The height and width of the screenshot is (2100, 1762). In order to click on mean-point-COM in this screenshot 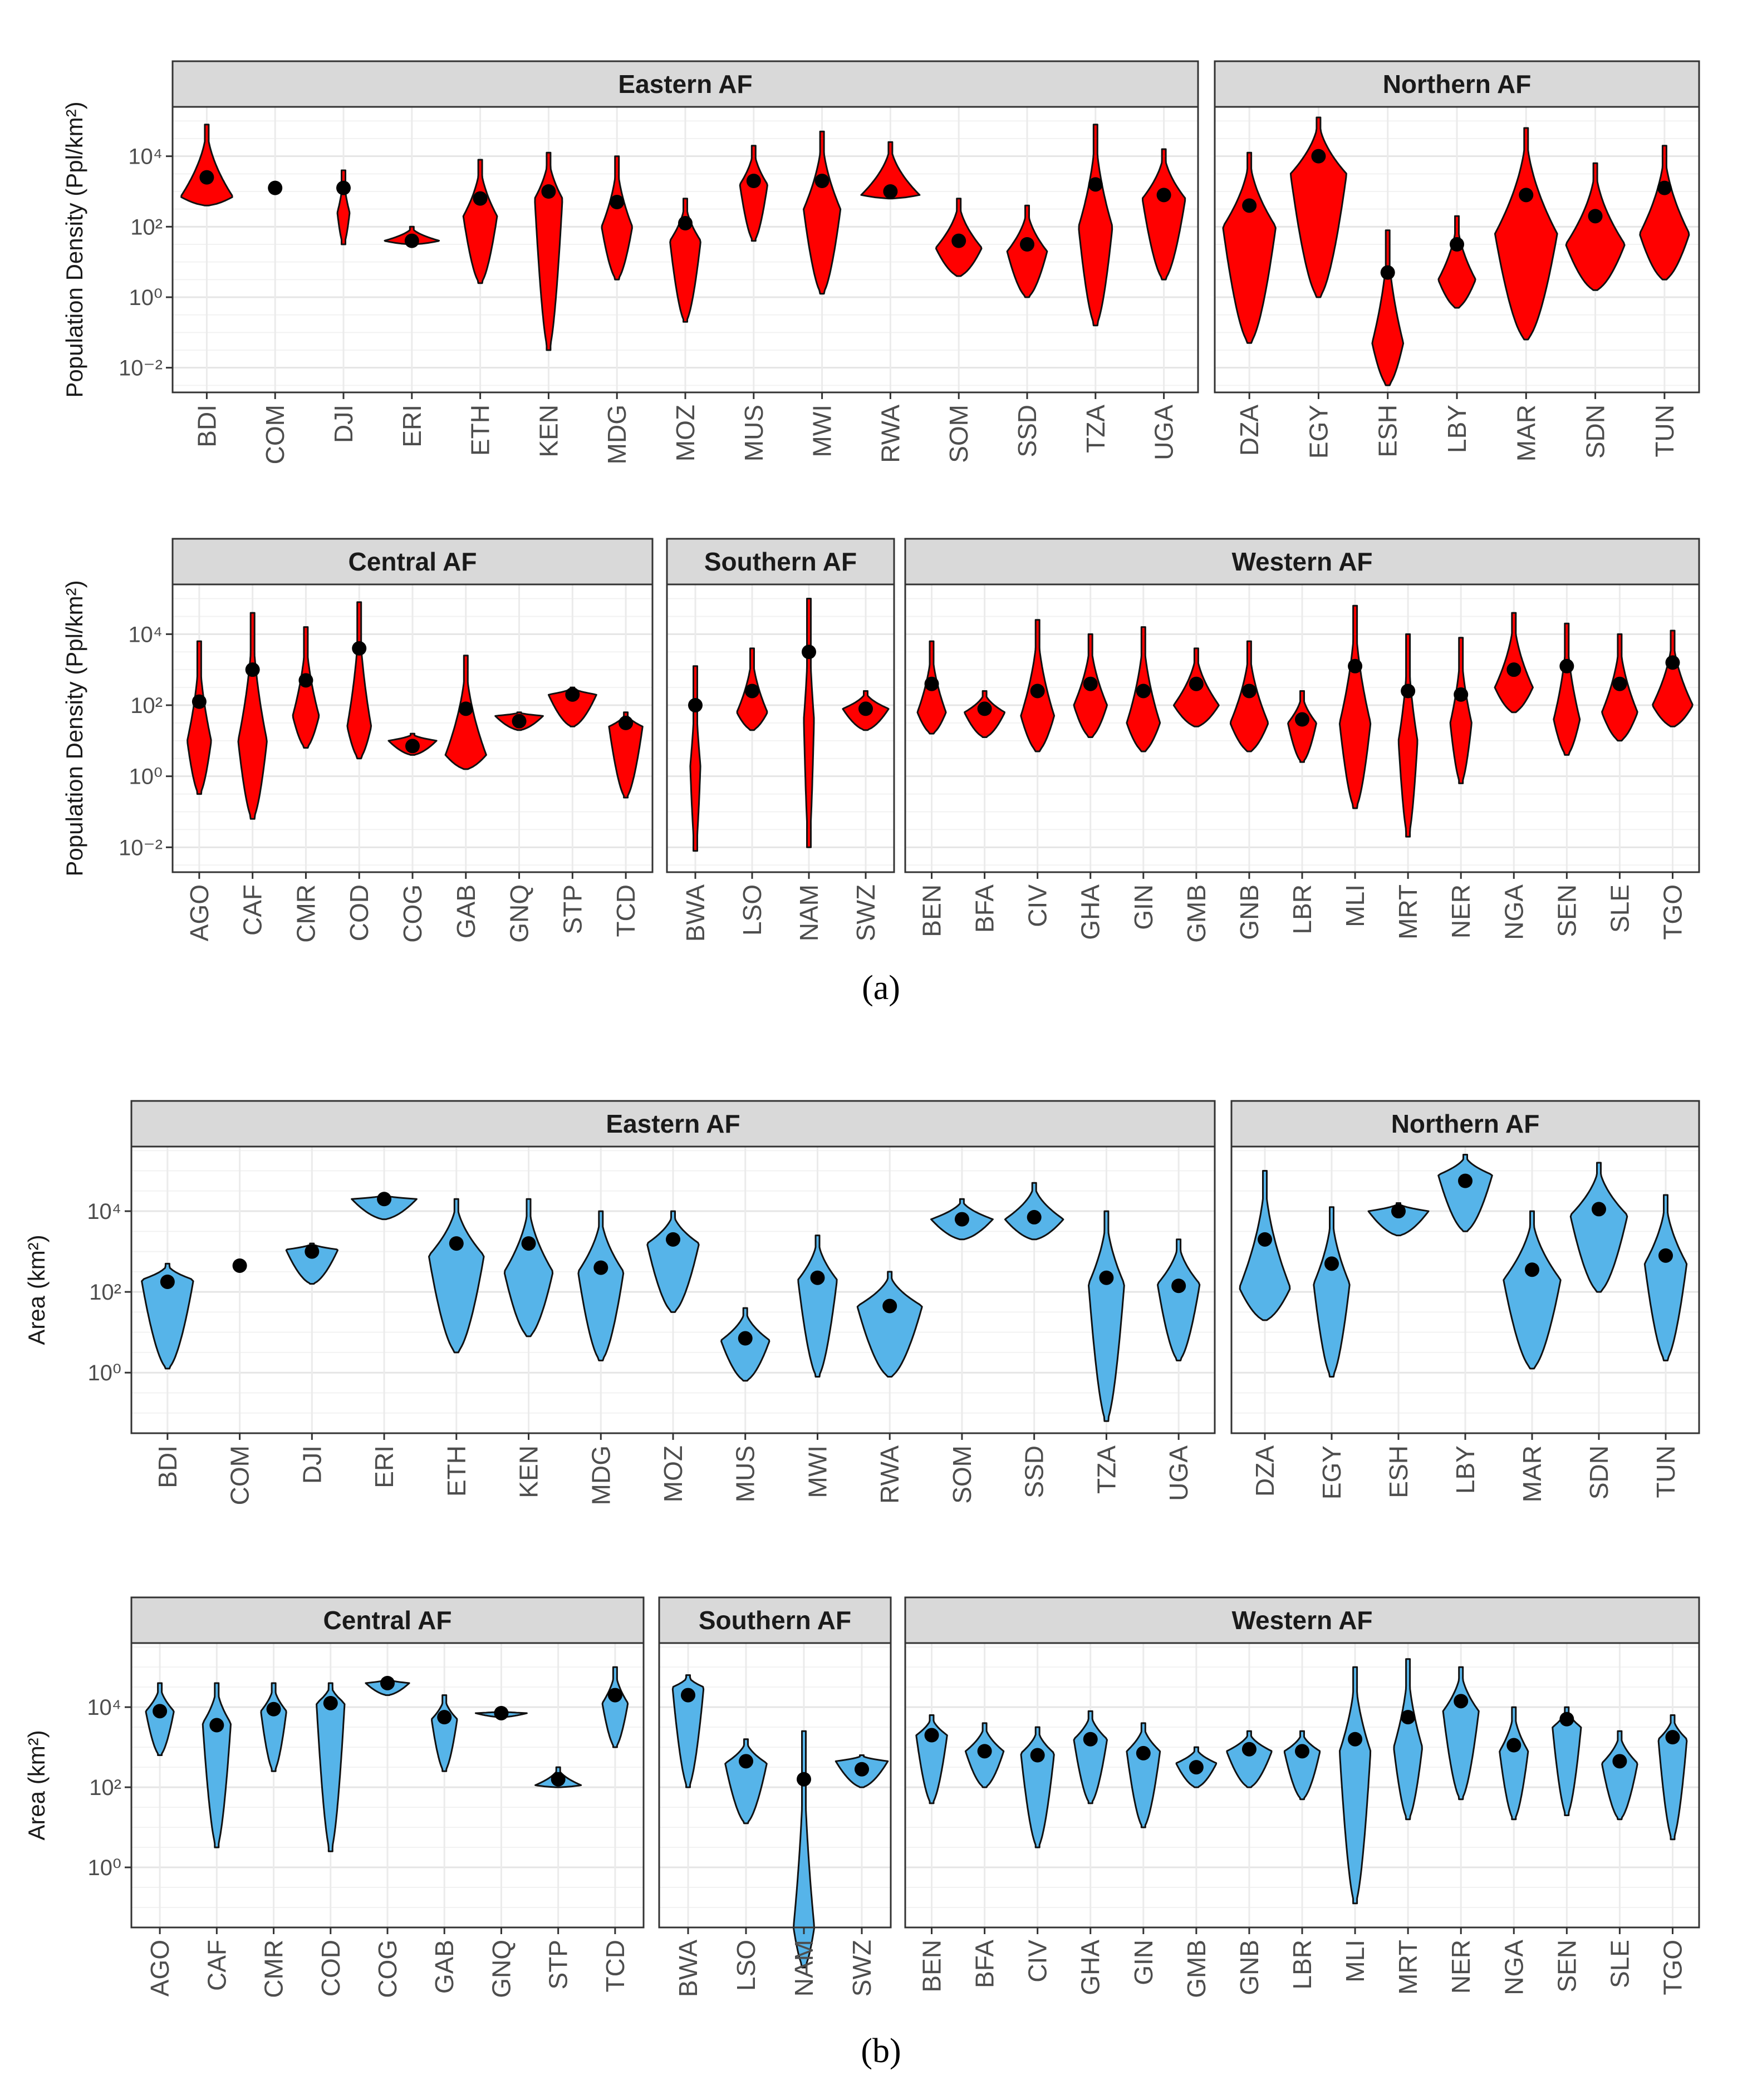, I will do `click(239, 1266)`.